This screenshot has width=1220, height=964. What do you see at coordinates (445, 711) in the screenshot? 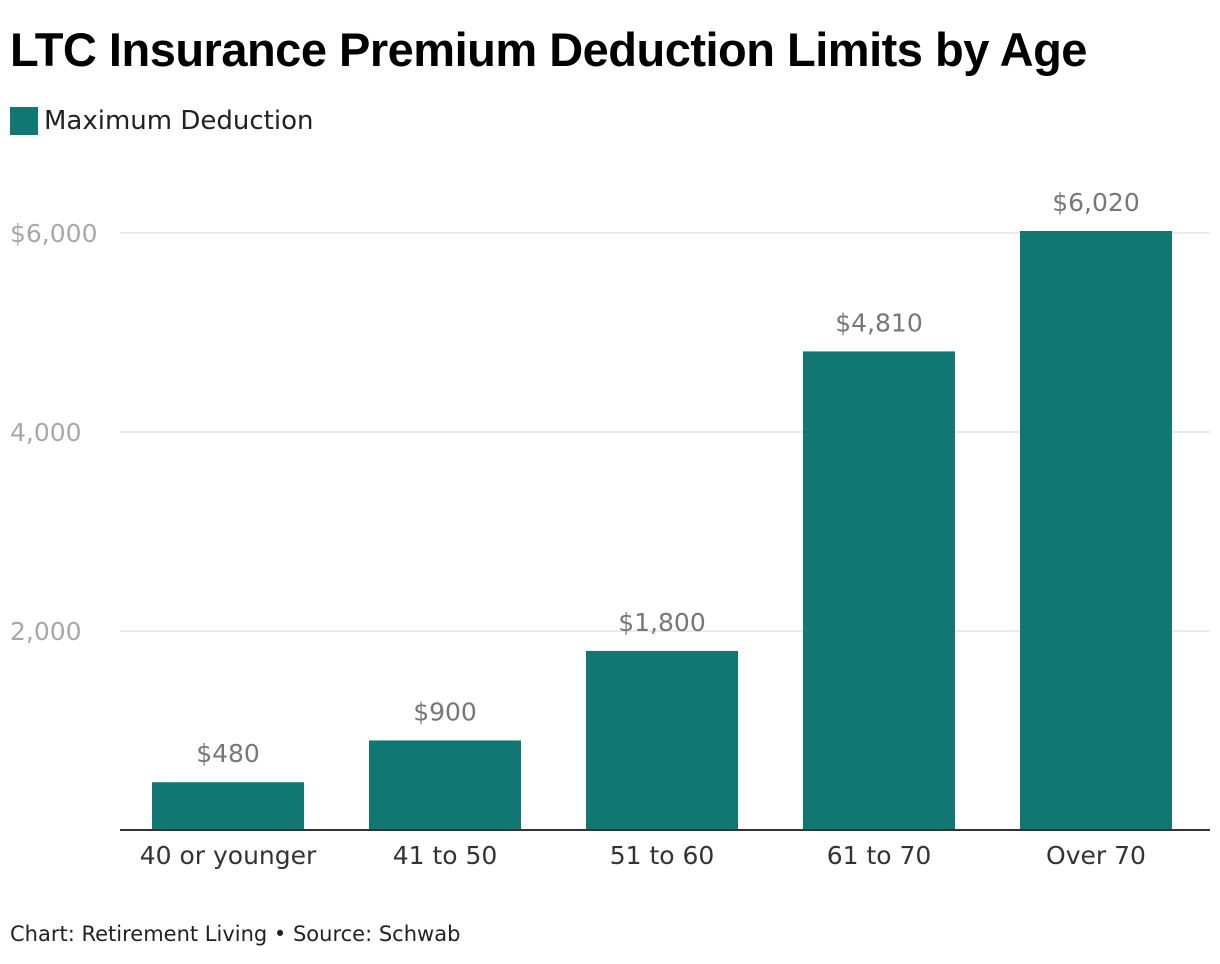
I see `data-label: $900` at bounding box center [445, 711].